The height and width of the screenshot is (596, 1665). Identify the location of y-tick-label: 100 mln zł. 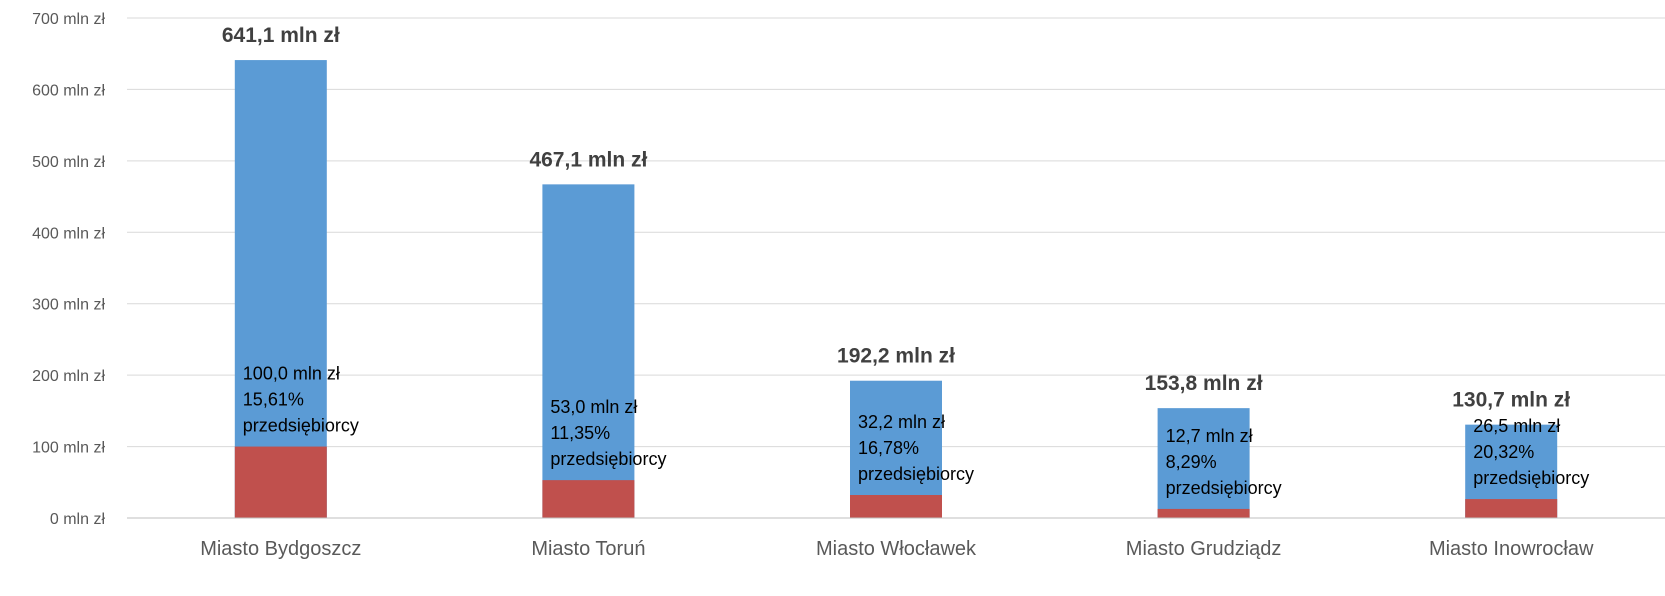
(68, 448).